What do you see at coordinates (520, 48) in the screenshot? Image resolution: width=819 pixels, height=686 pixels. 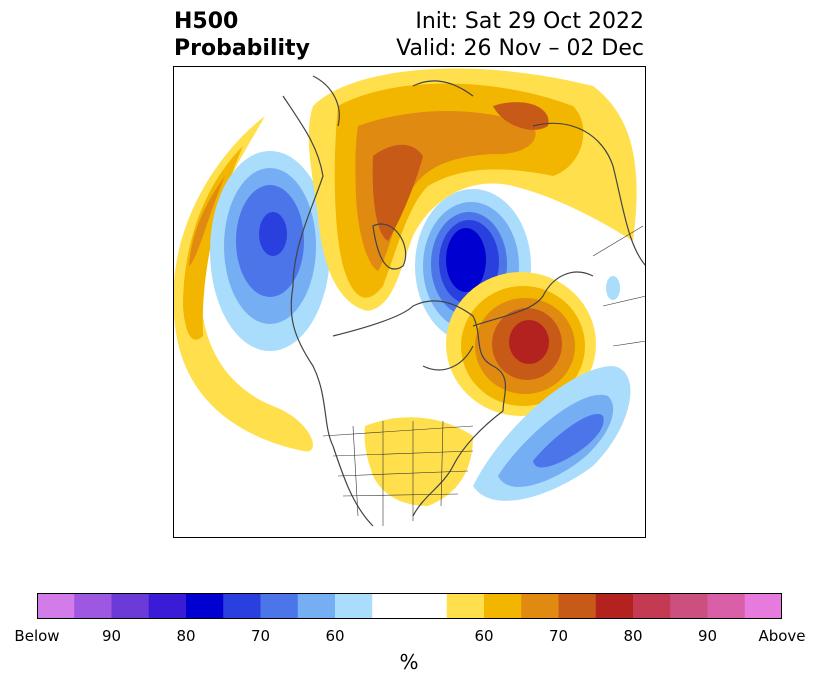 I see `valid-range: Valid: 26 Nov – 02 Dec` at bounding box center [520, 48].